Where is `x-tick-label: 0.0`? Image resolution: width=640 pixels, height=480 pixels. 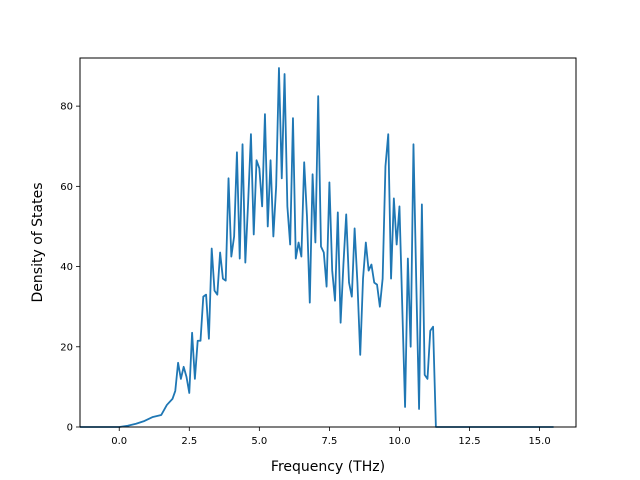
x-tick-label: 0.0 is located at coordinates (119, 441).